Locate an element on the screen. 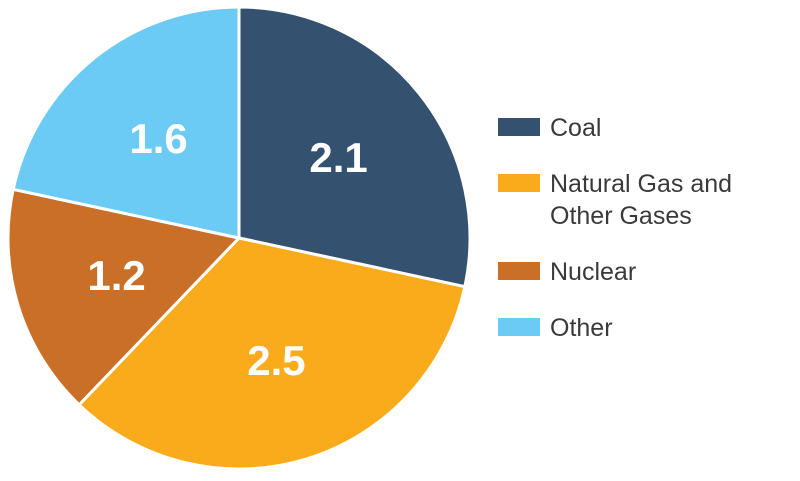 The width and height of the screenshot is (800, 481). slice-value-label: 1.2 is located at coordinates (116, 275).